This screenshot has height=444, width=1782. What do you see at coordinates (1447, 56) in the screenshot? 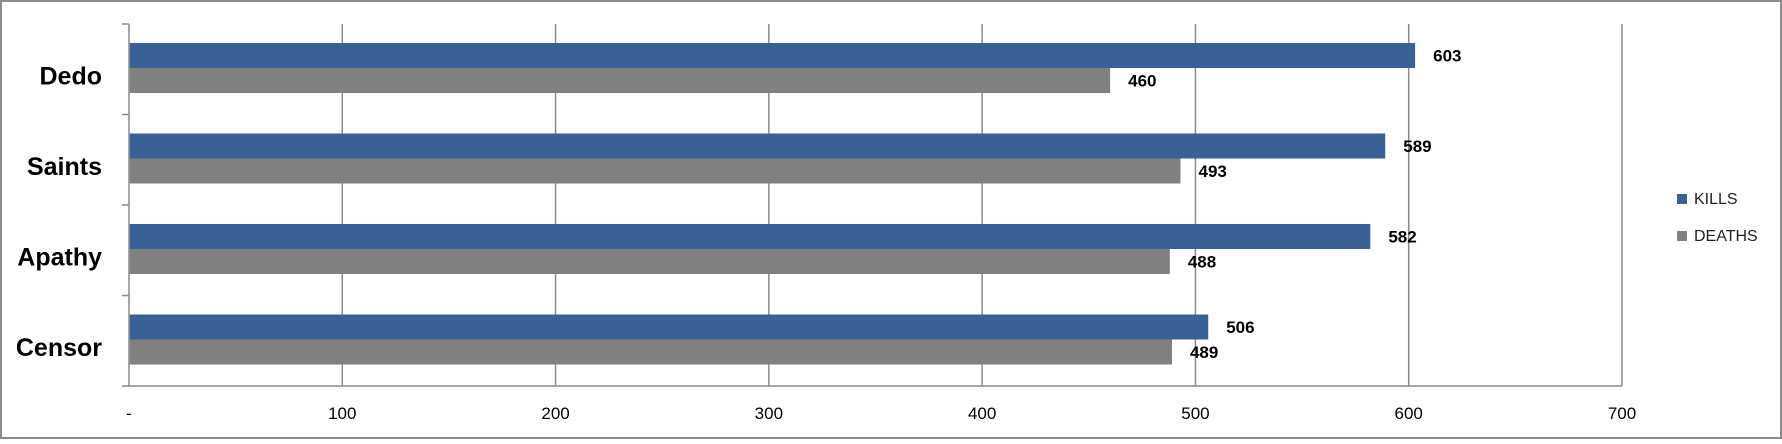
I see `data-label-kills: 603` at bounding box center [1447, 56].